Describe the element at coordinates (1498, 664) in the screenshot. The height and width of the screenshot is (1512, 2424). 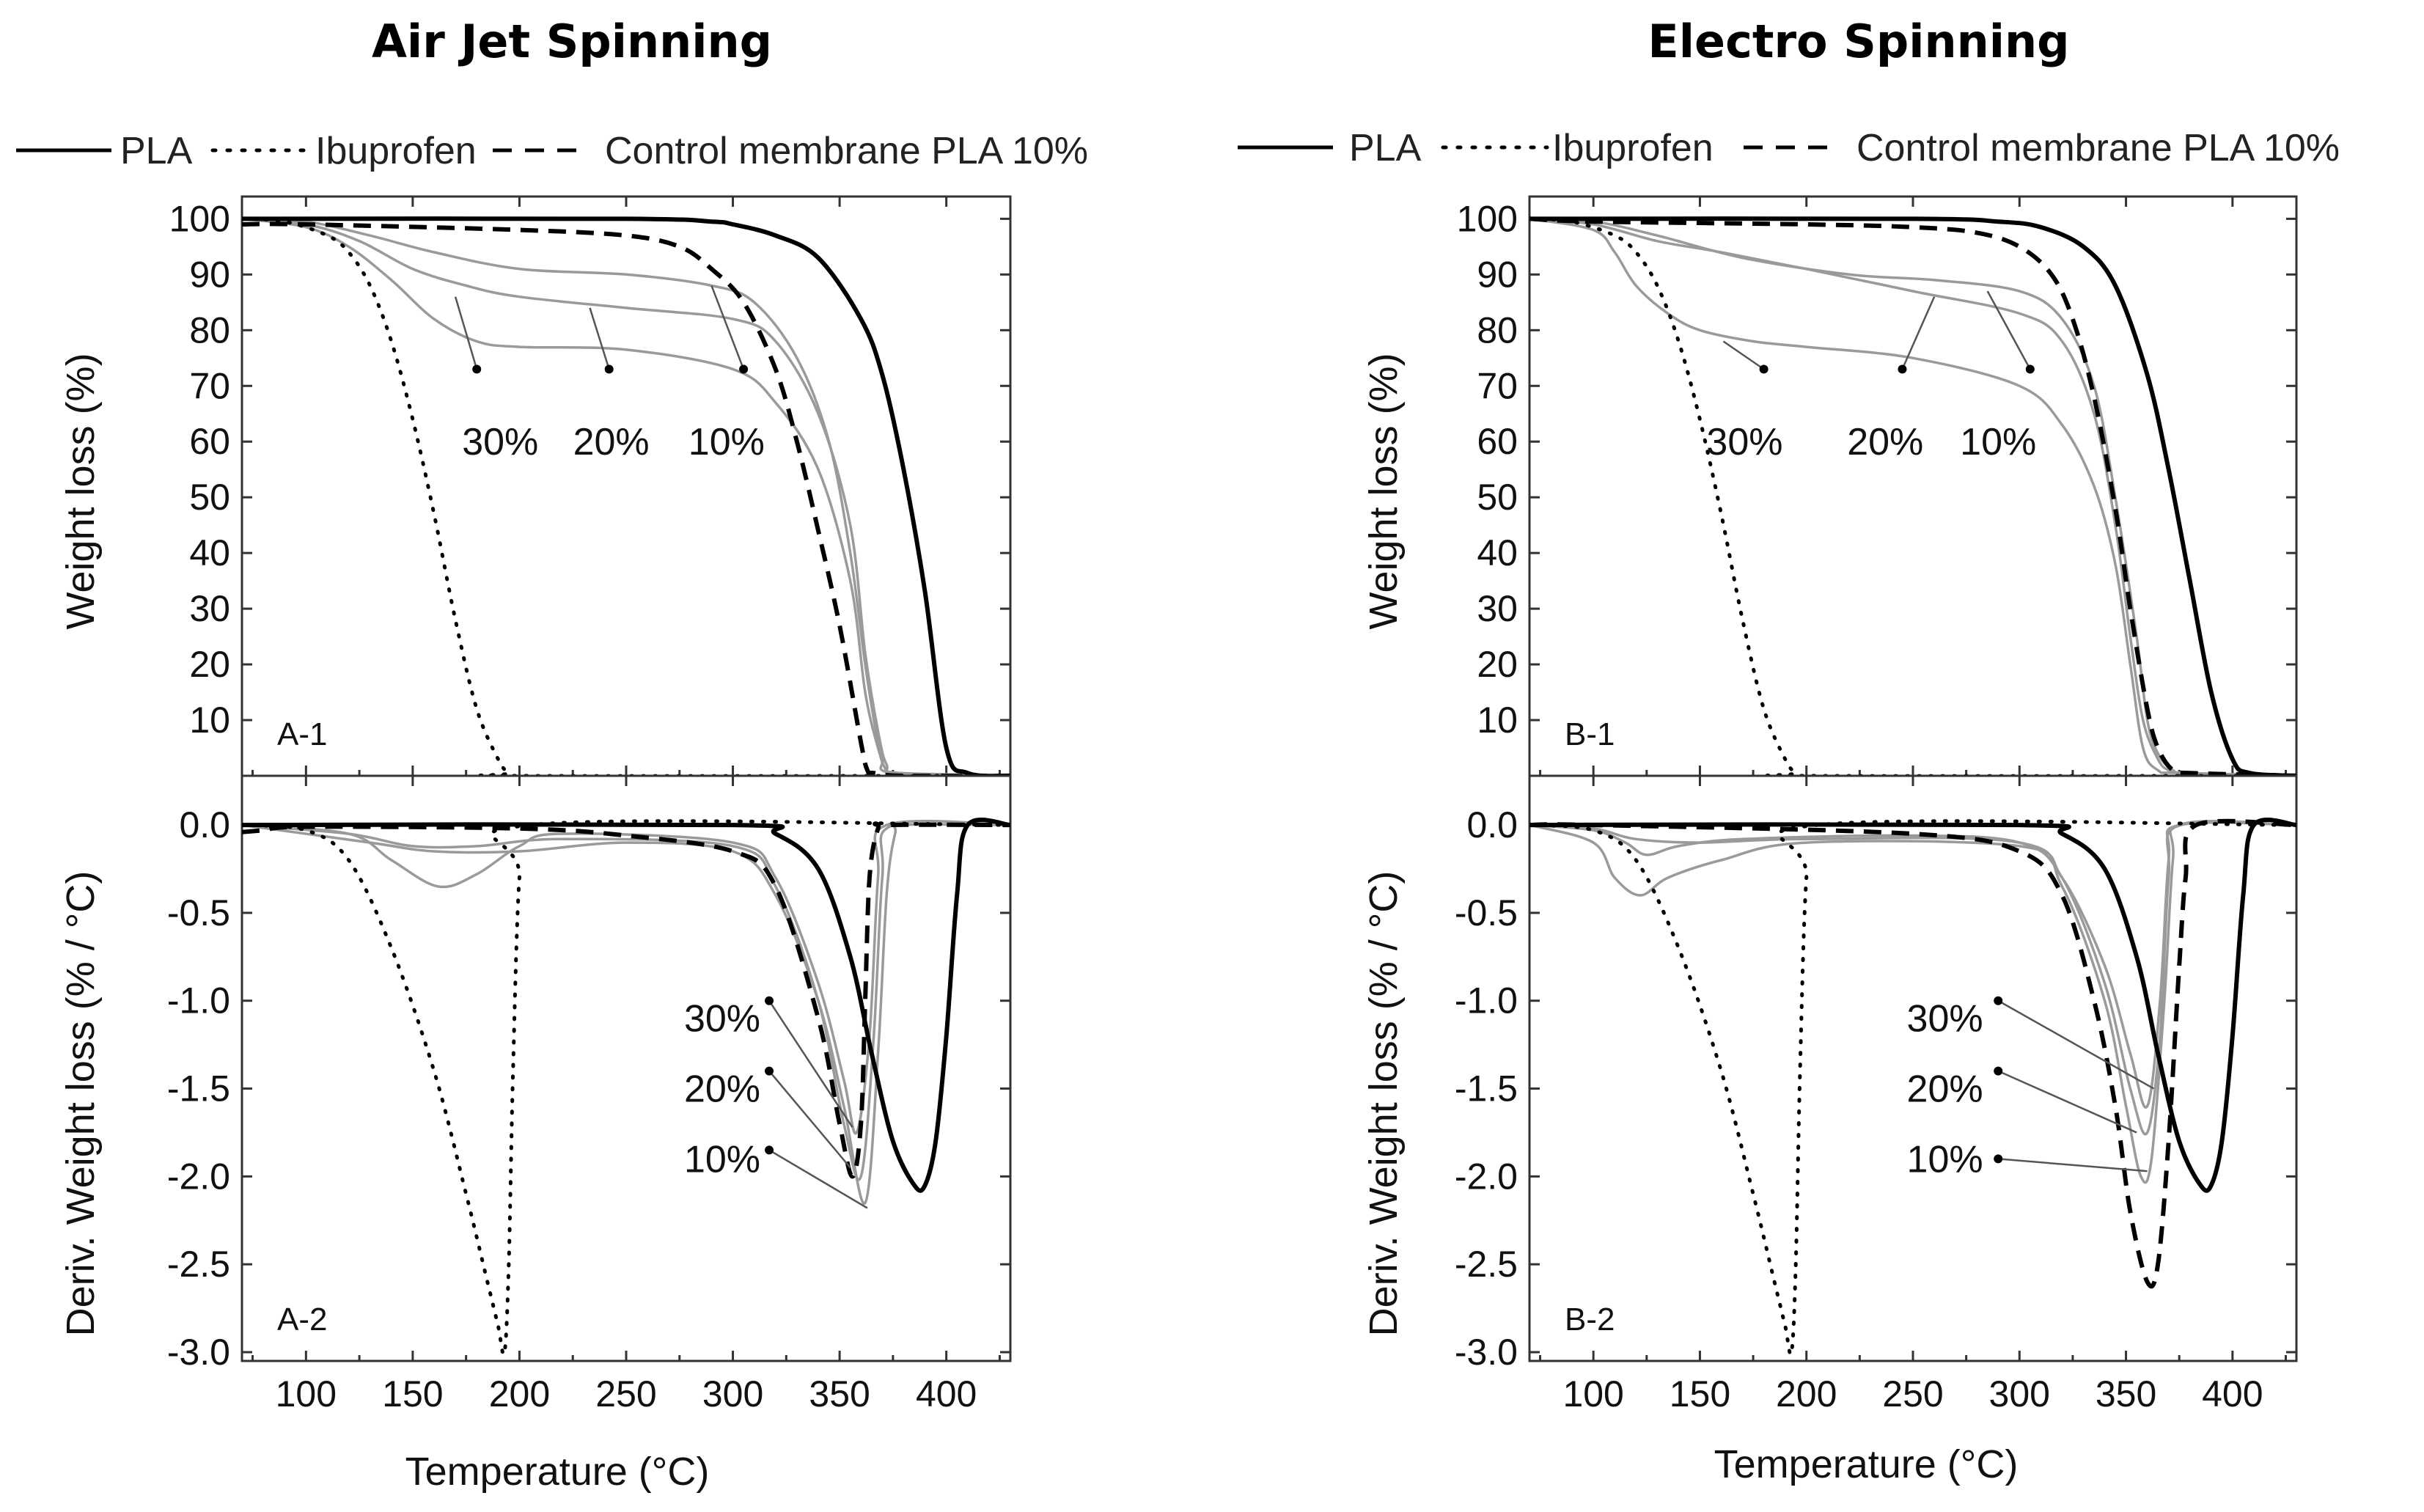
I see `y-tick-label: 20` at that location.